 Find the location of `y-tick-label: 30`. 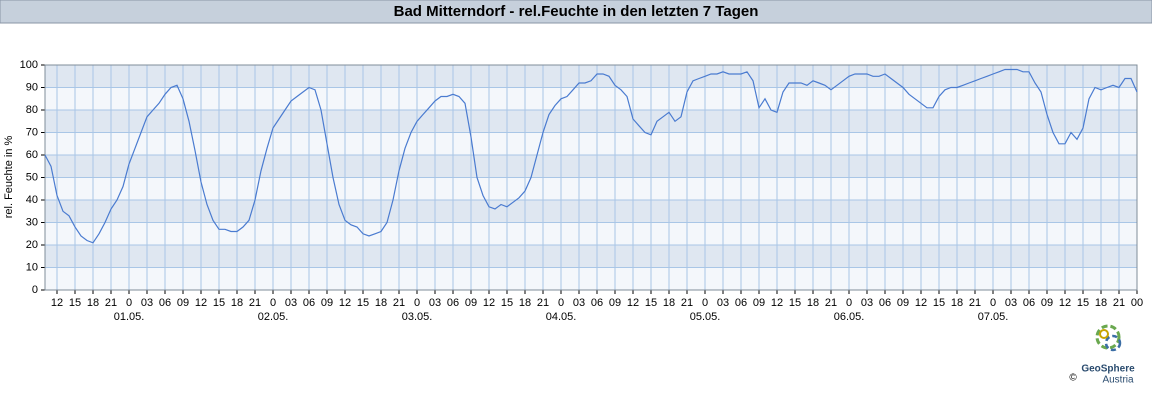

y-tick-label: 30 is located at coordinates (32, 222).